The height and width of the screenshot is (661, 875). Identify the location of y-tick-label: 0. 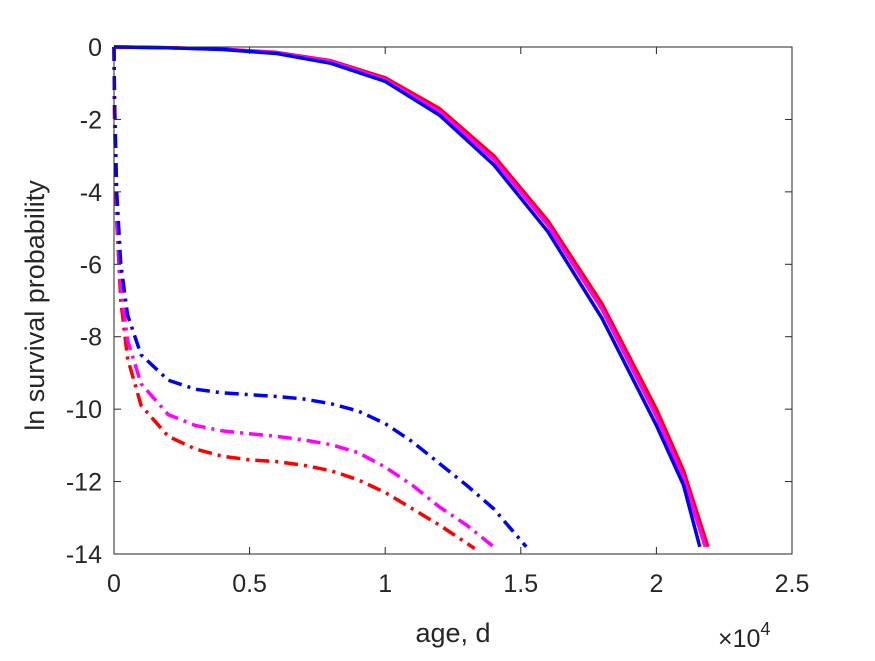
(95, 48).